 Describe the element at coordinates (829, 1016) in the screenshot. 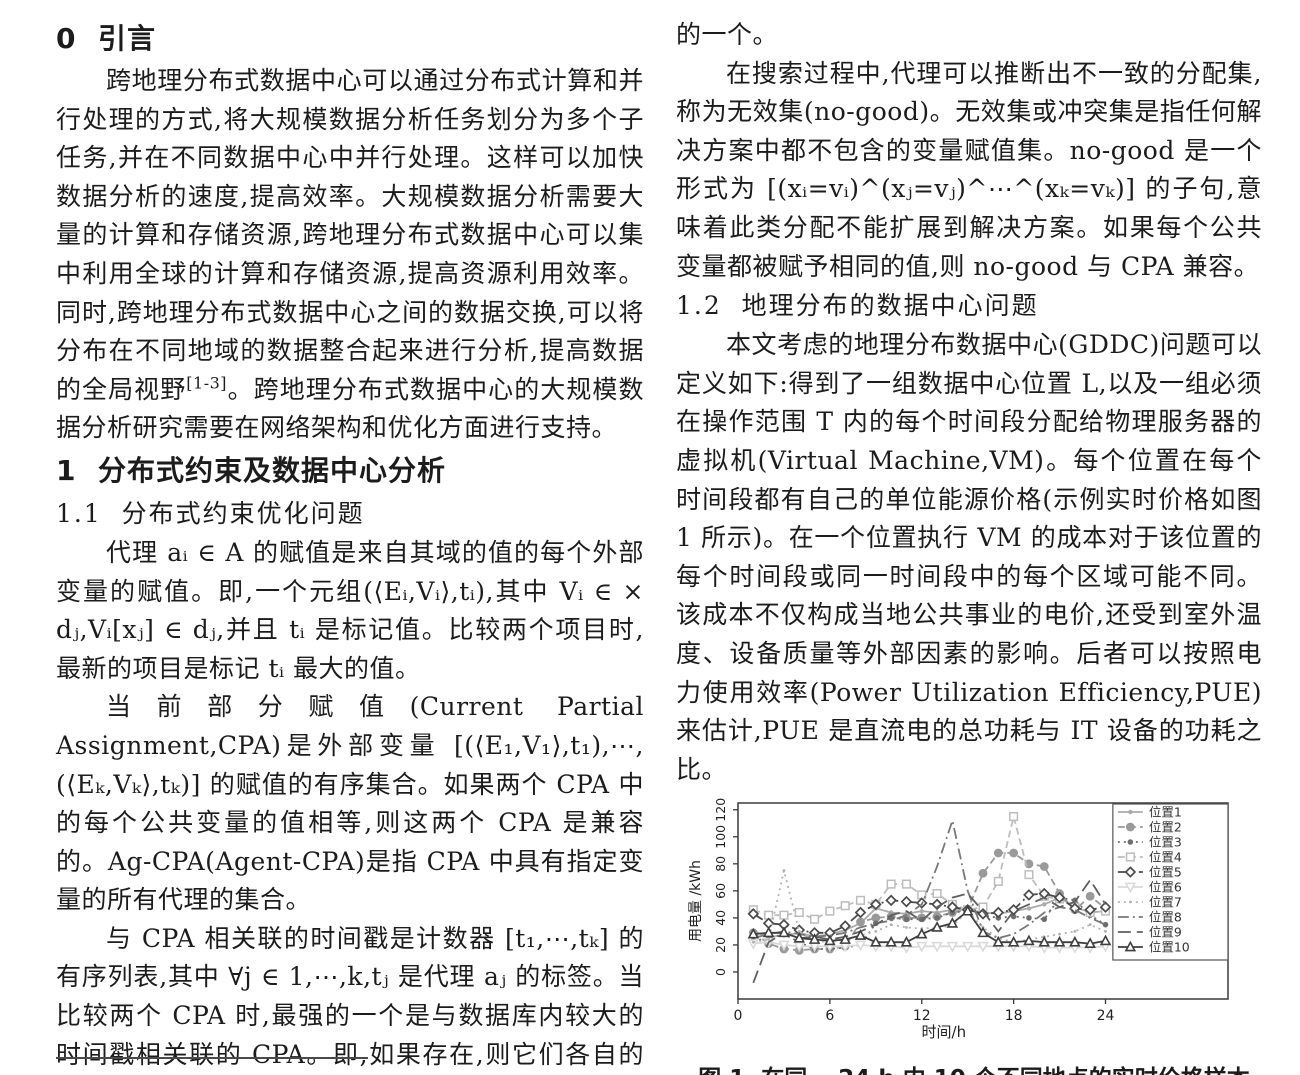

I see `svg-text: 6` at that location.